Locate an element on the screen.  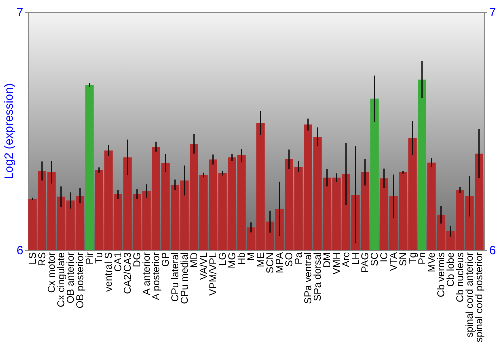
x-tick-label: MVe is located at coordinates (432, 262).